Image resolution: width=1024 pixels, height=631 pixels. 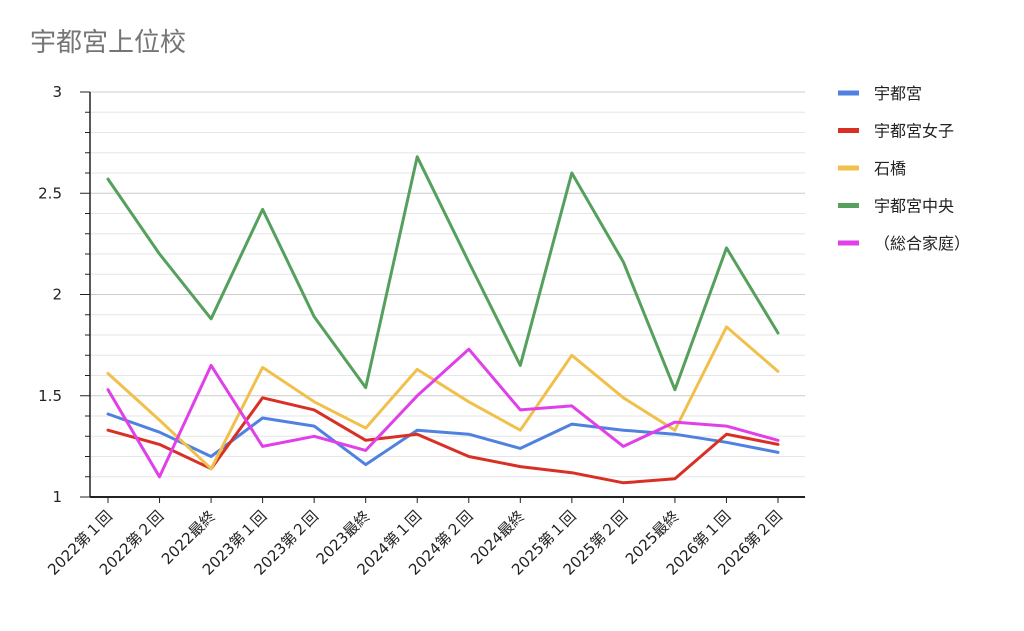 I want to click on y-tick-label: 1, so click(x=57, y=497).